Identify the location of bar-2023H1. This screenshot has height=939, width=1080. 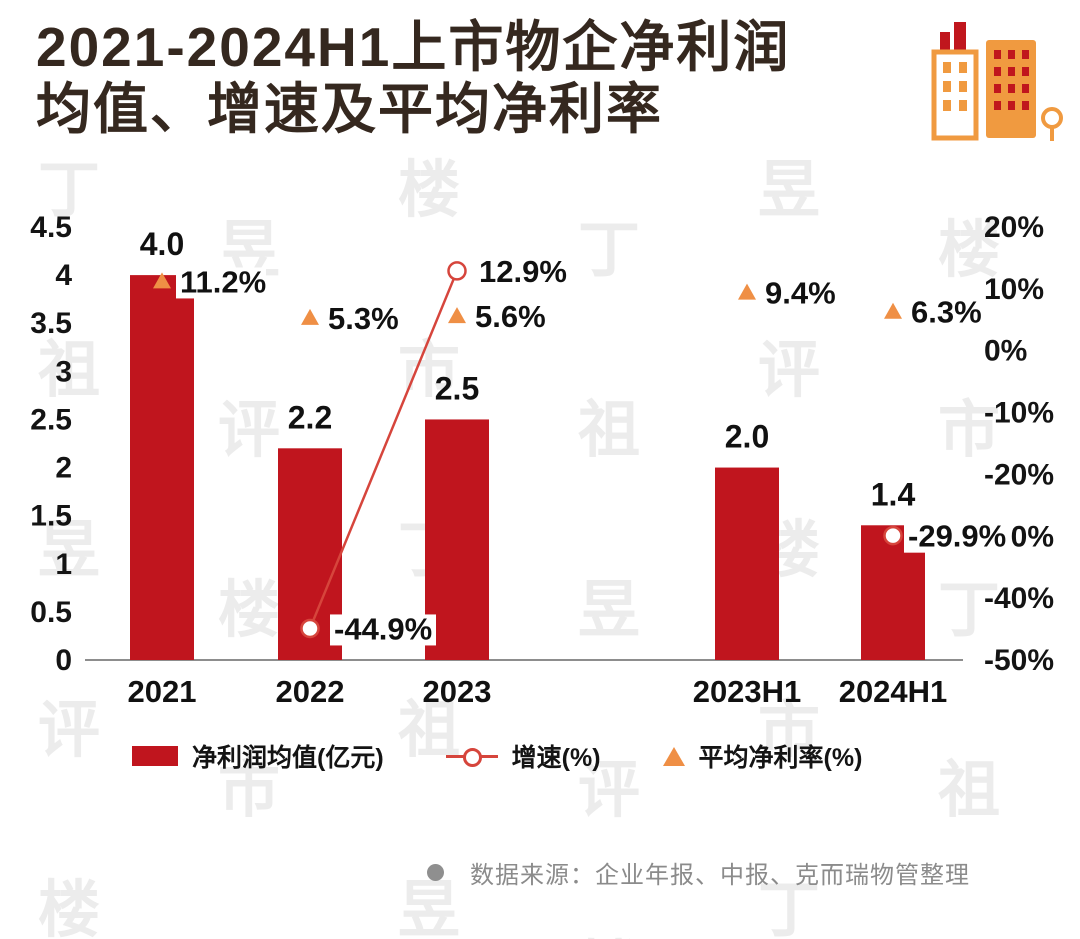
(747, 563).